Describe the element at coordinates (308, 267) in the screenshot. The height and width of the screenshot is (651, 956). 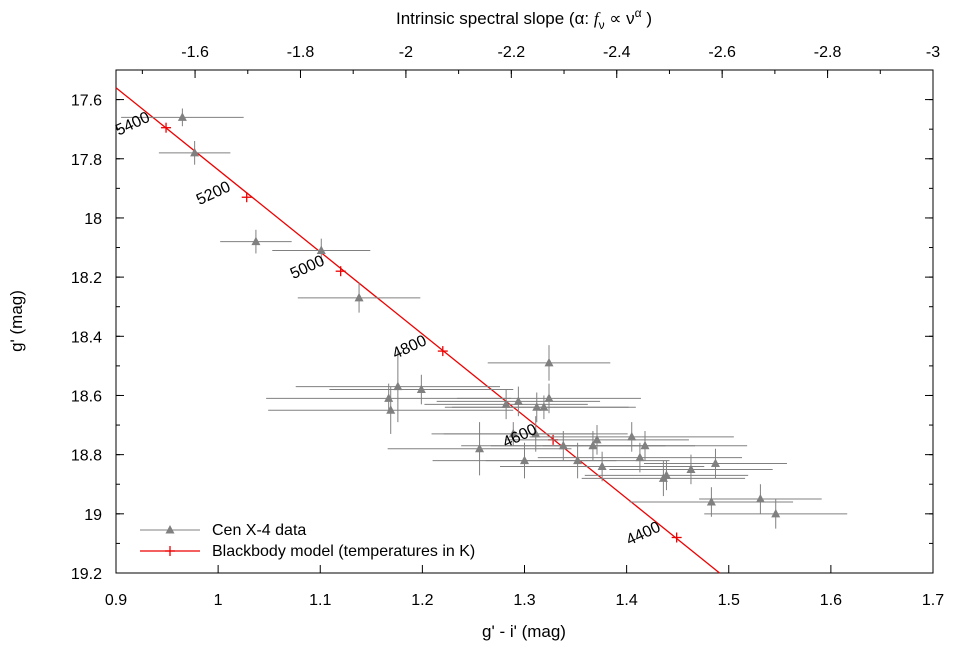
I see `temperature-label: 5000` at that location.